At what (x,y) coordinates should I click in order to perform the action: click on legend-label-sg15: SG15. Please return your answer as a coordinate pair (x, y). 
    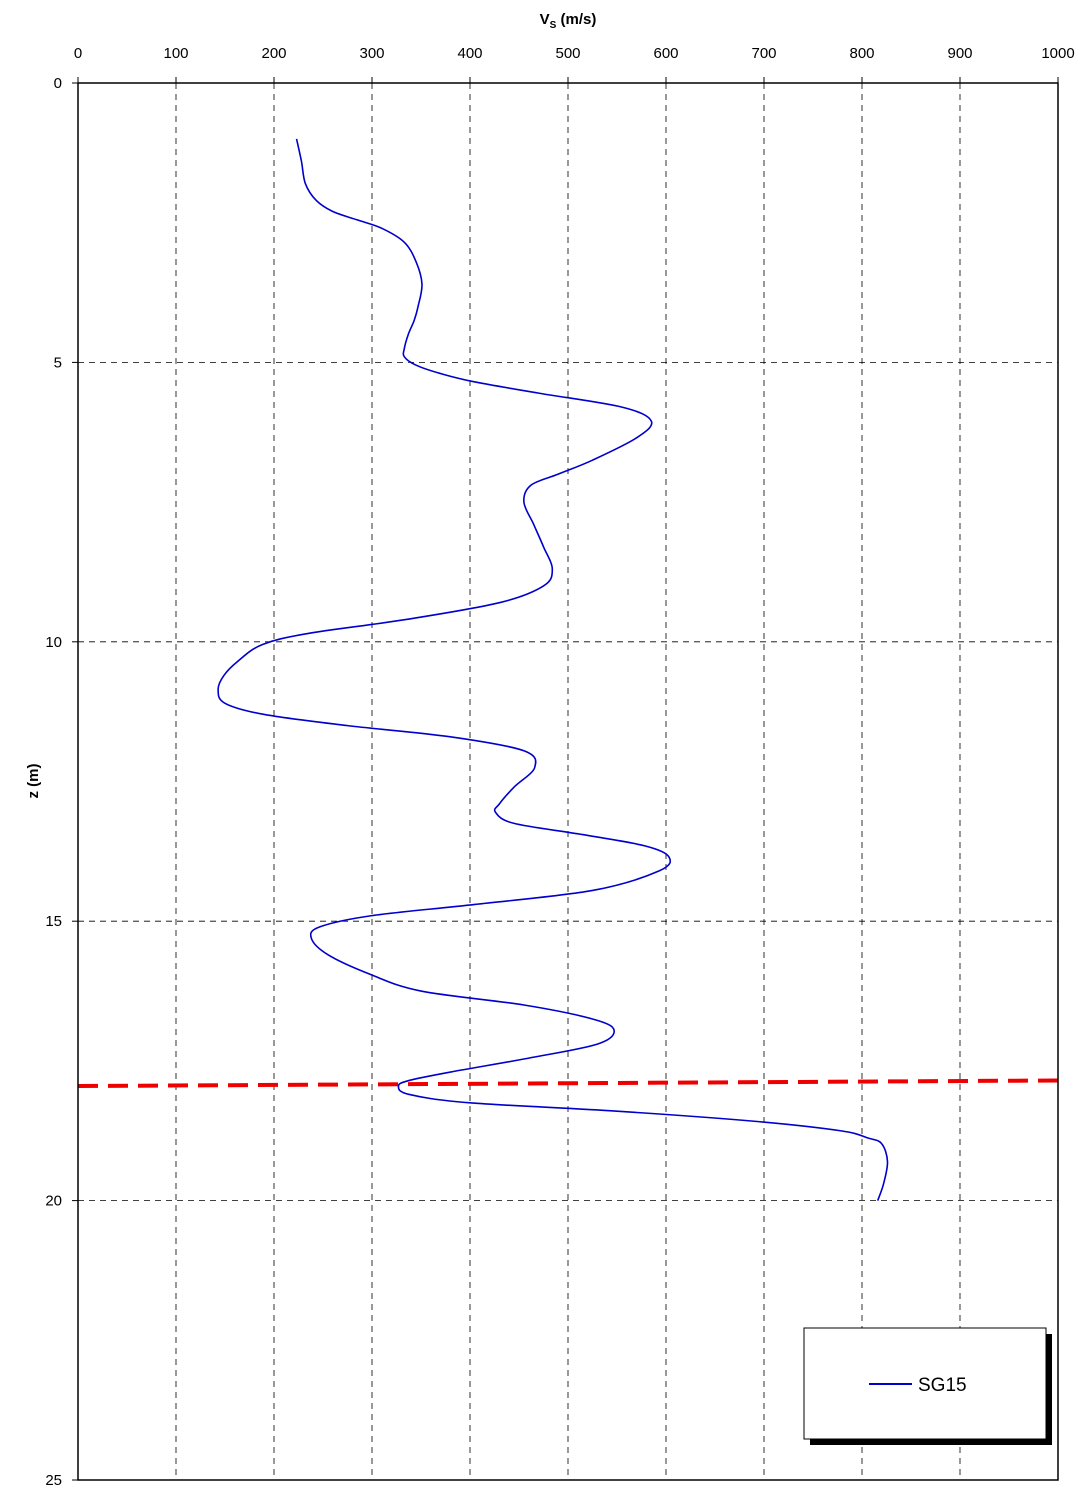
    Looking at the image, I should click on (942, 1385).